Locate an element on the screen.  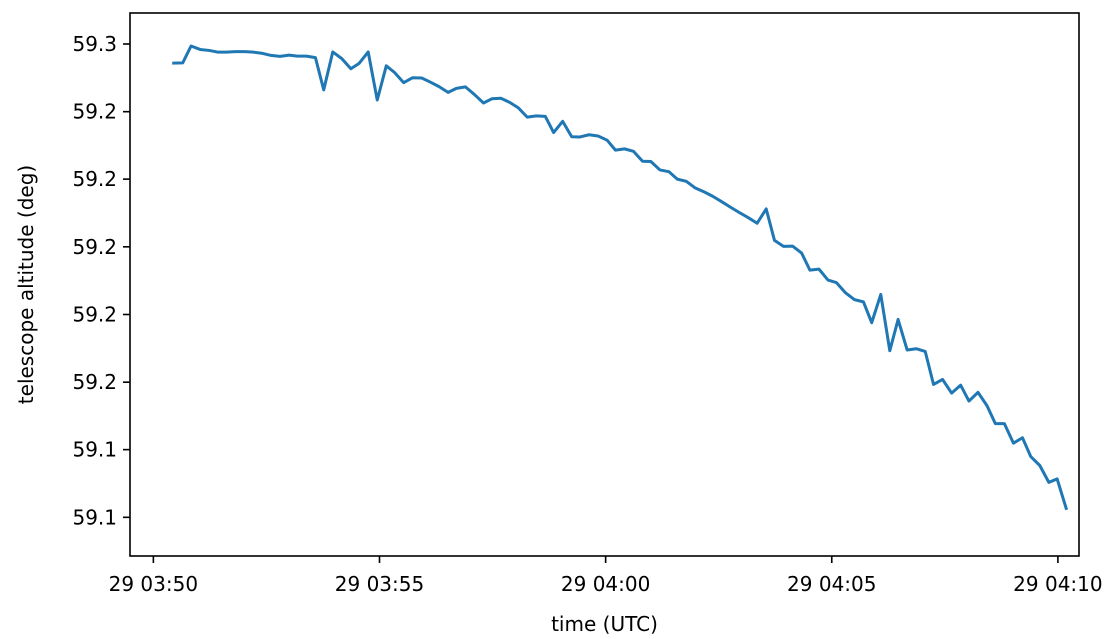
x-axis-ticks: 29 03:50 29 03:55 29 04:00 29 04:05 29 04:10 is located at coordinates (606, 576).